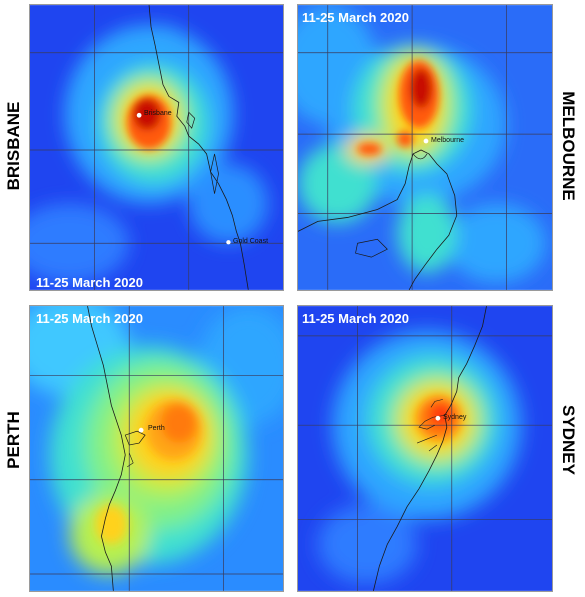 Image resolution: width=585 pixels, height=597 pixels. Describe the element at coordinates (139, 115) in the screenshot. I see `city-marker-brisbane` at that location.